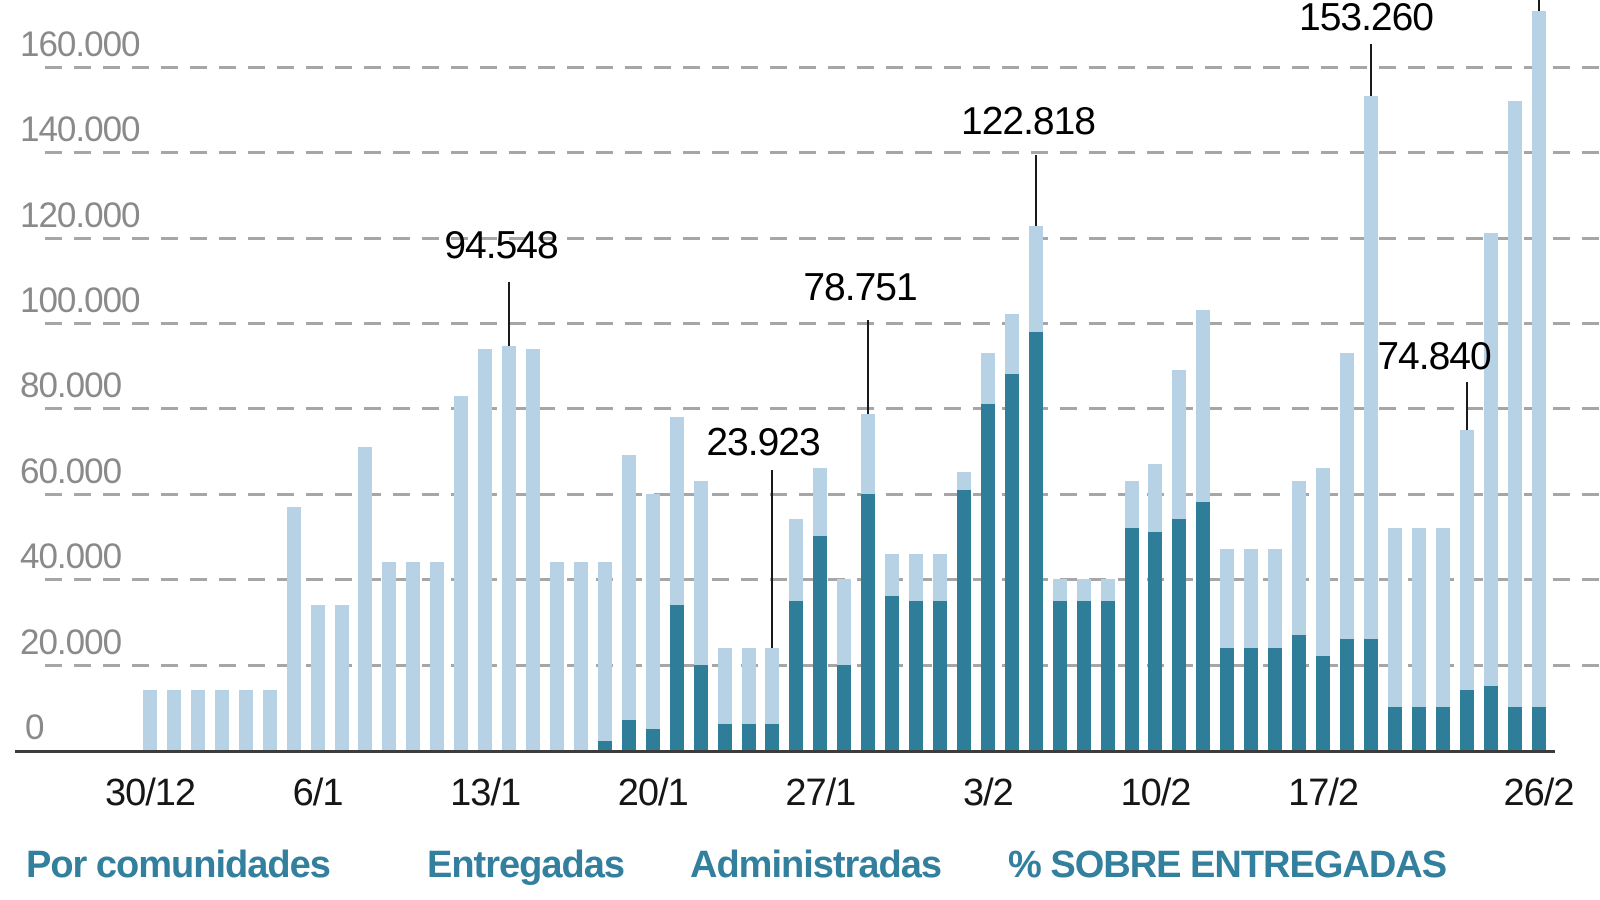 Image resolution: width=1600 pixels, height=900 pixels. Describe the element at coordinates (178, 865) in the screenshot. I see `tab-por-comunidades: Por comunidades` at that location.